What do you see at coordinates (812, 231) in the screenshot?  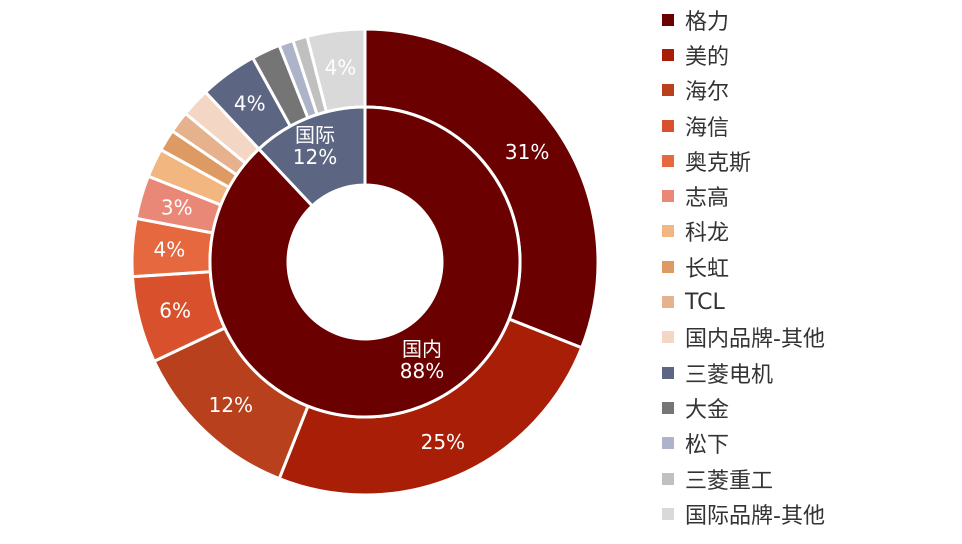 I see `legend-item: 科龙` at bounding box center [812, 231].